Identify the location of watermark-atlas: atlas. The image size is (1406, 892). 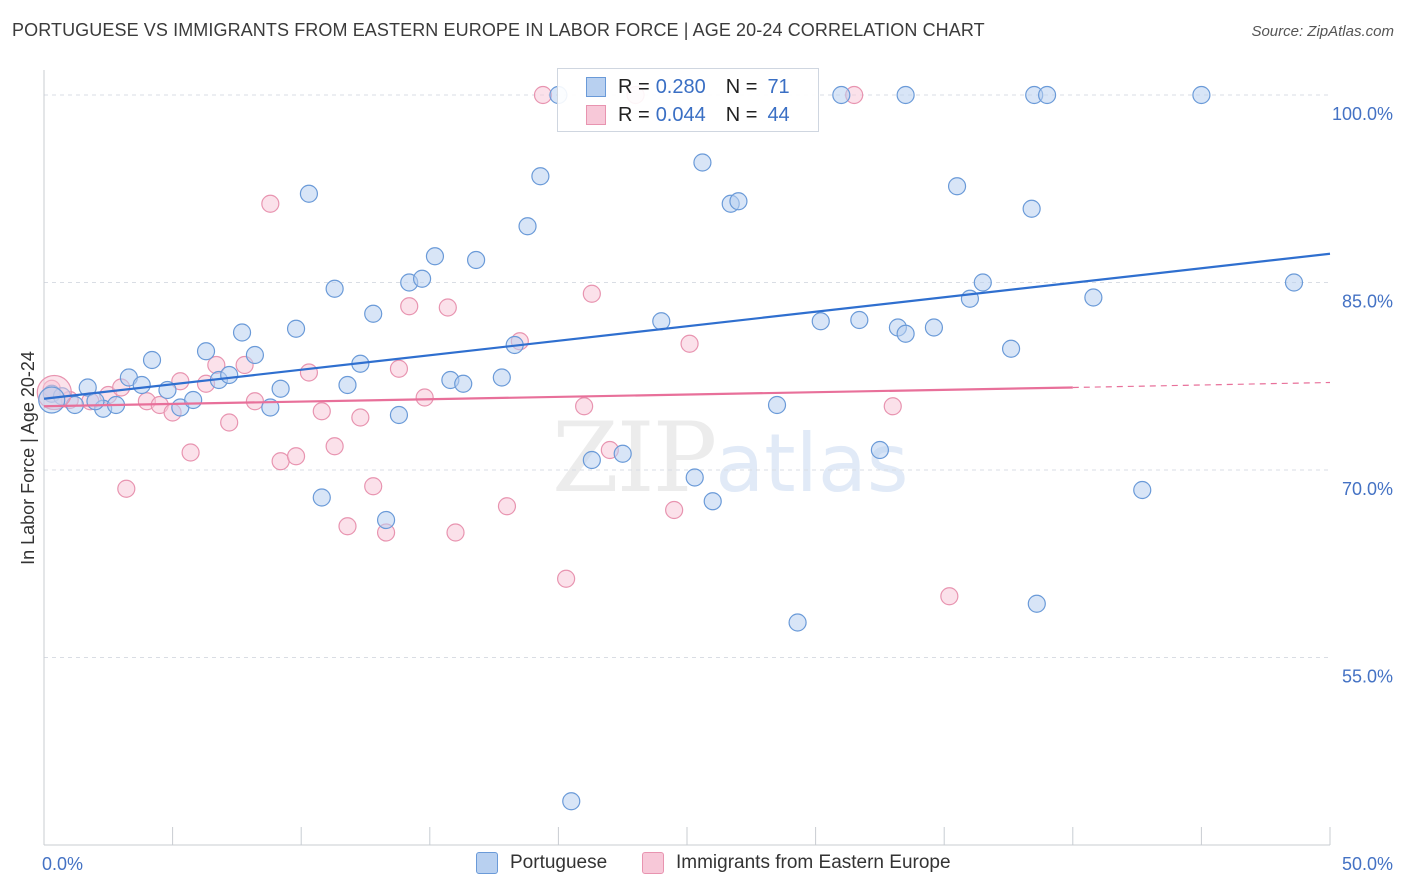
(812, 463).